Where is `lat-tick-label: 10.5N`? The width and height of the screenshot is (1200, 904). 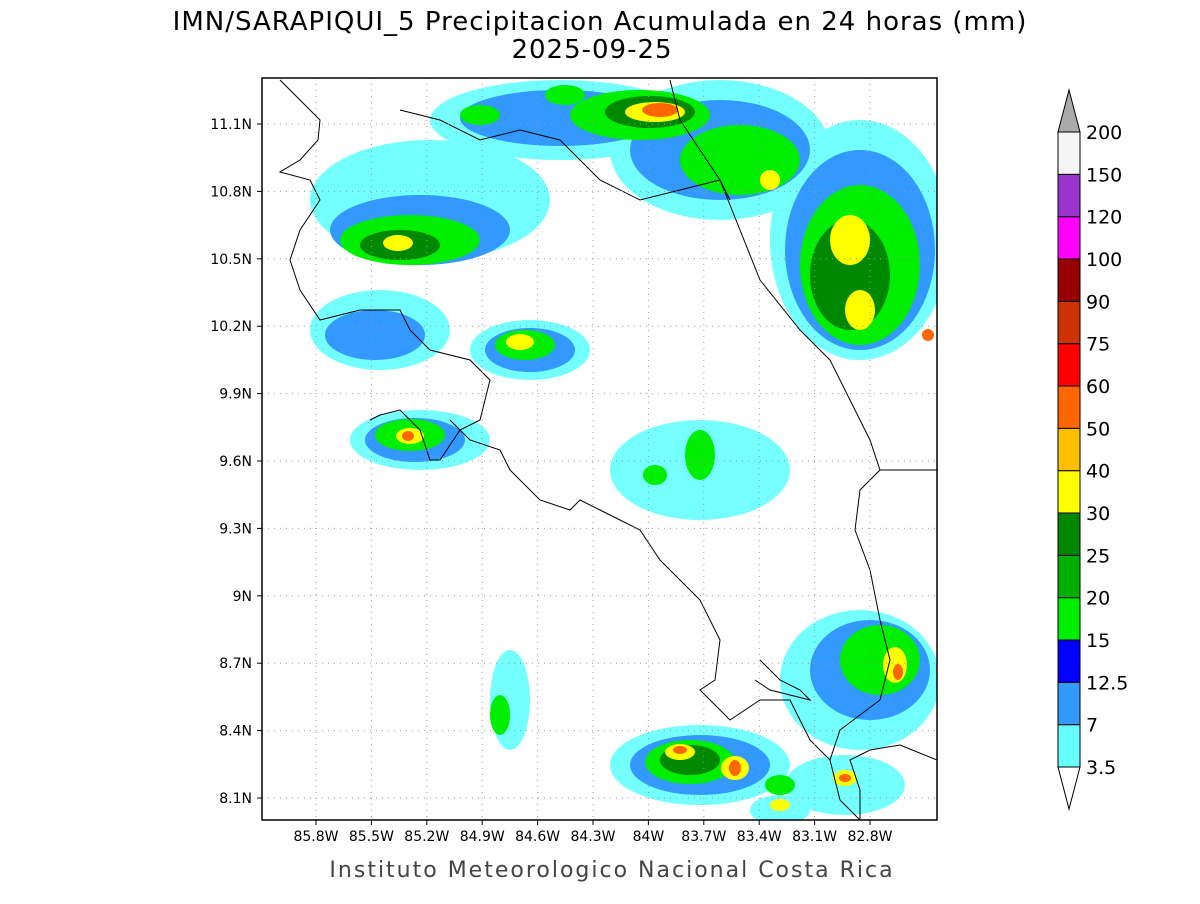
lat-tick-label: 10.5N is located at coordinates (231, 260).